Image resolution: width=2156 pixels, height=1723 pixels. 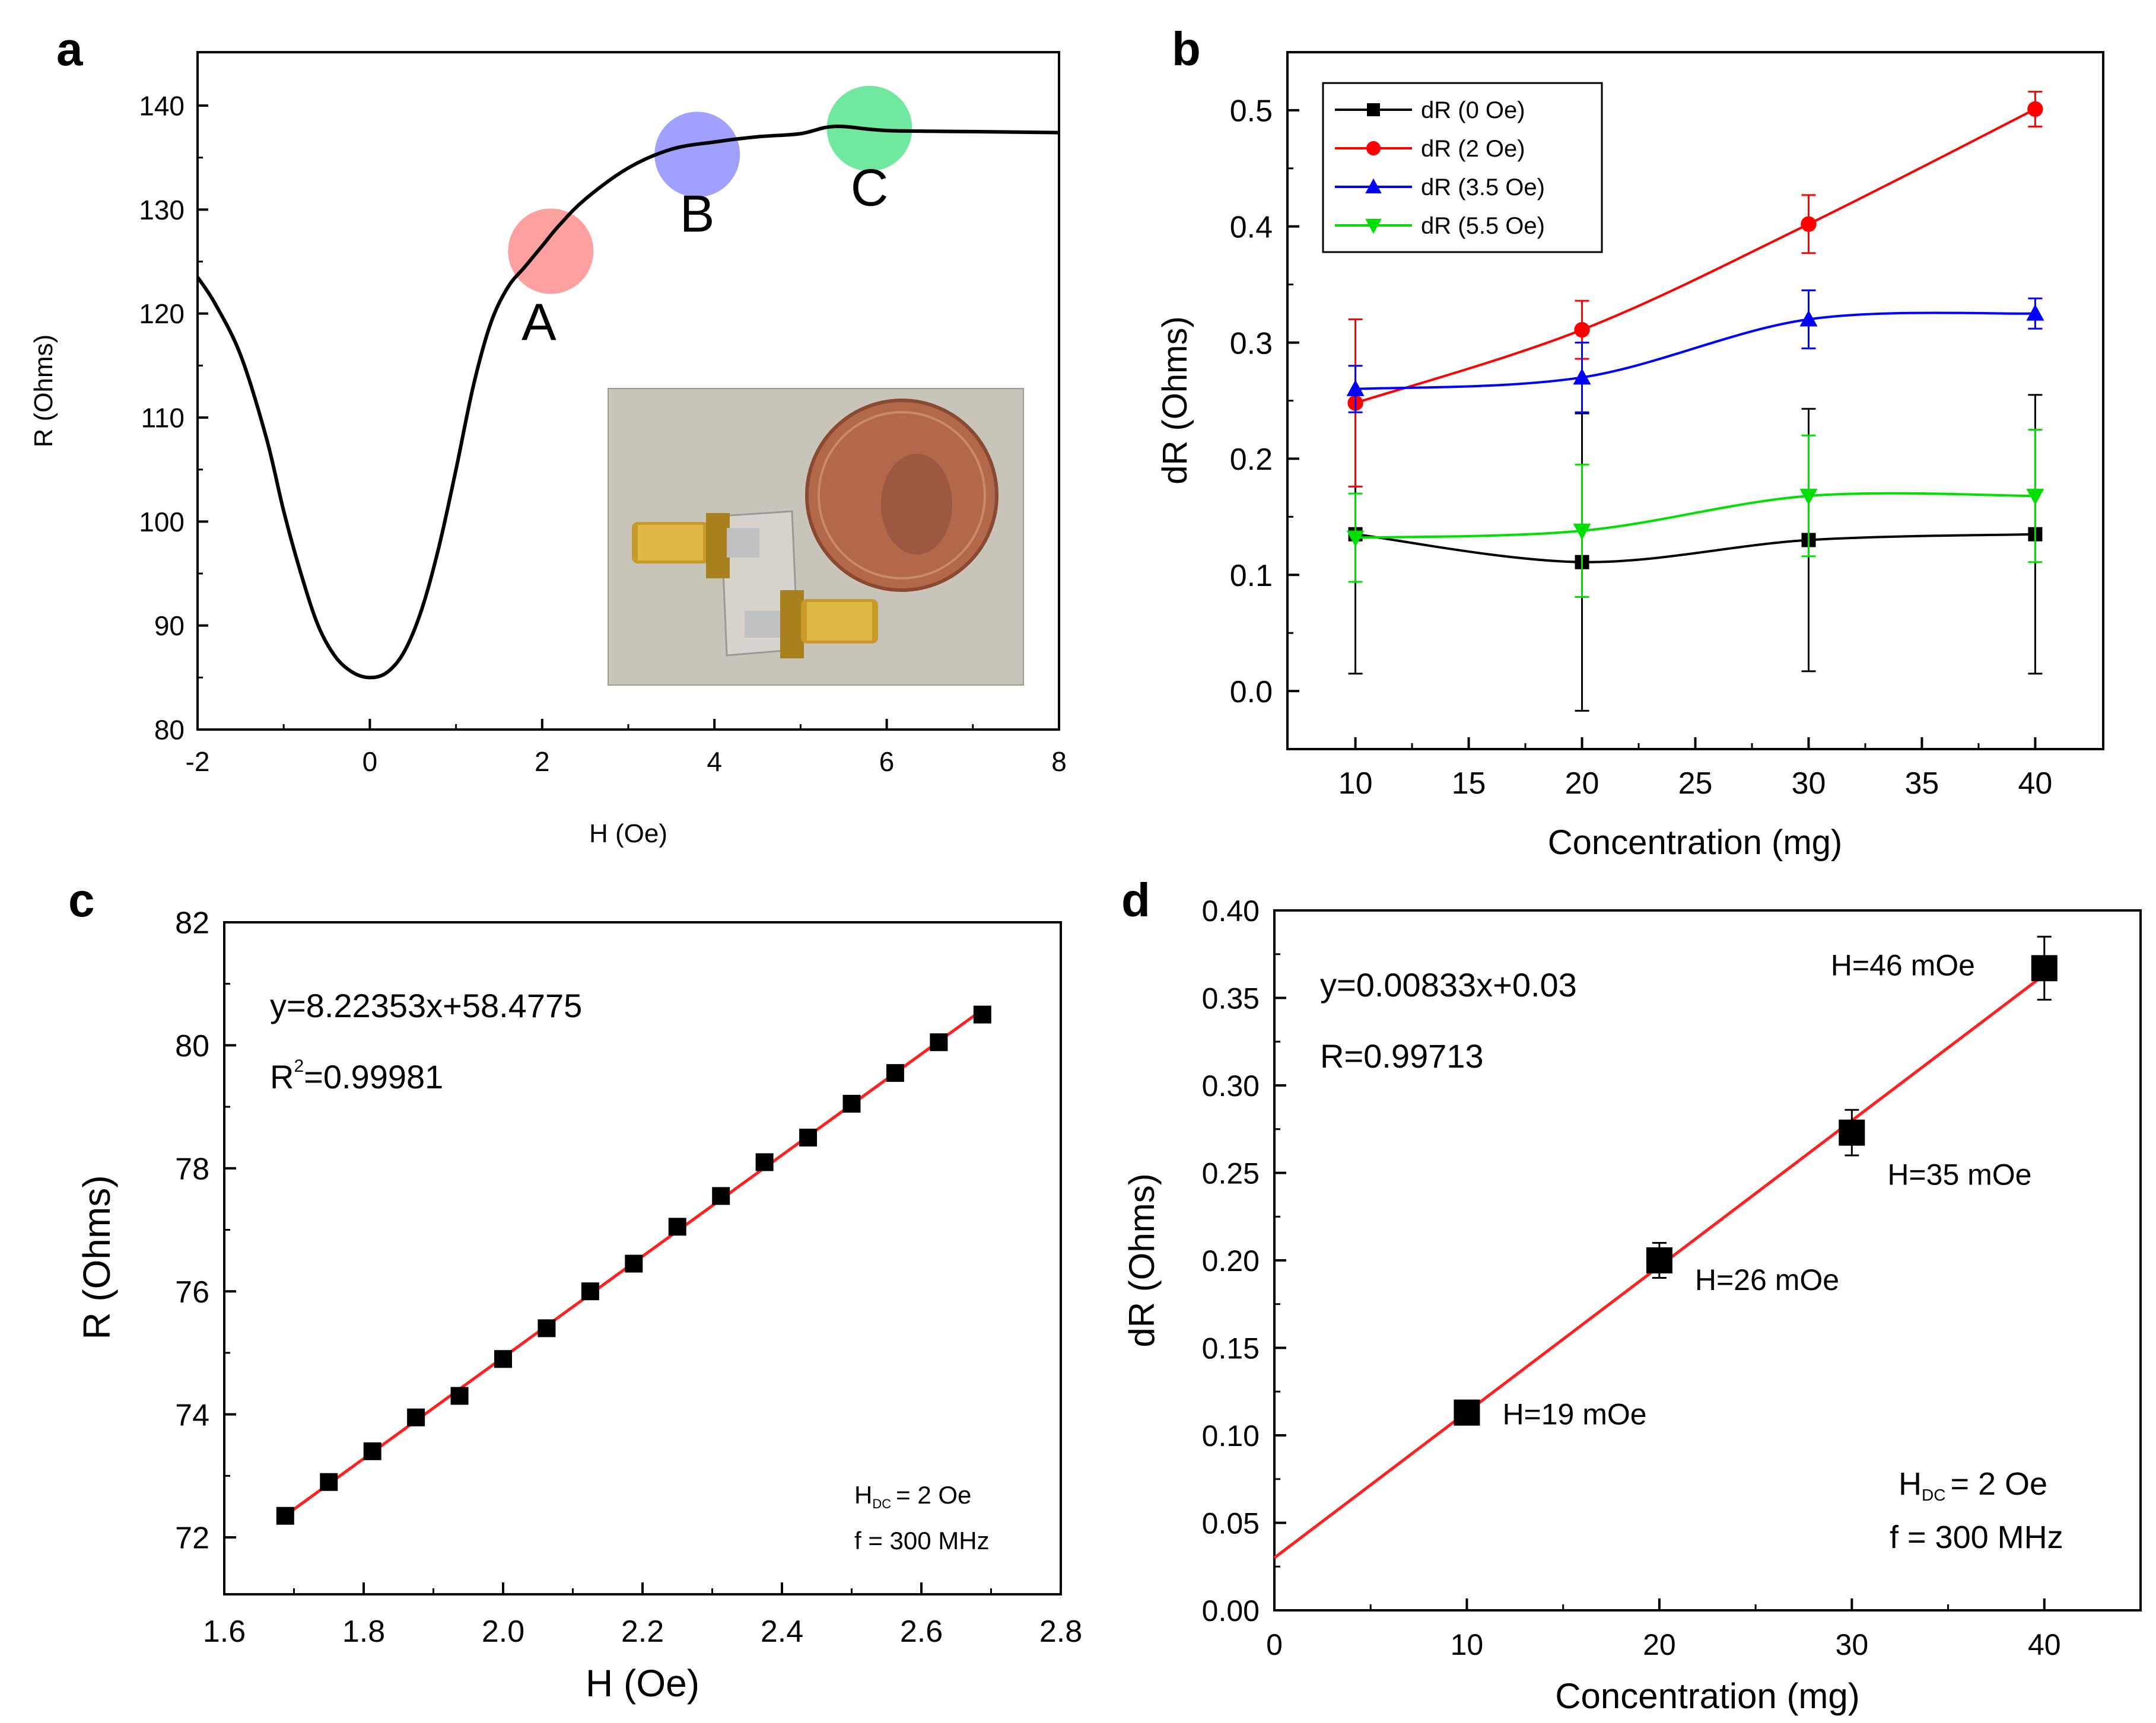 I want to click on x-tick-label: 6, so click(x=887, y=761).